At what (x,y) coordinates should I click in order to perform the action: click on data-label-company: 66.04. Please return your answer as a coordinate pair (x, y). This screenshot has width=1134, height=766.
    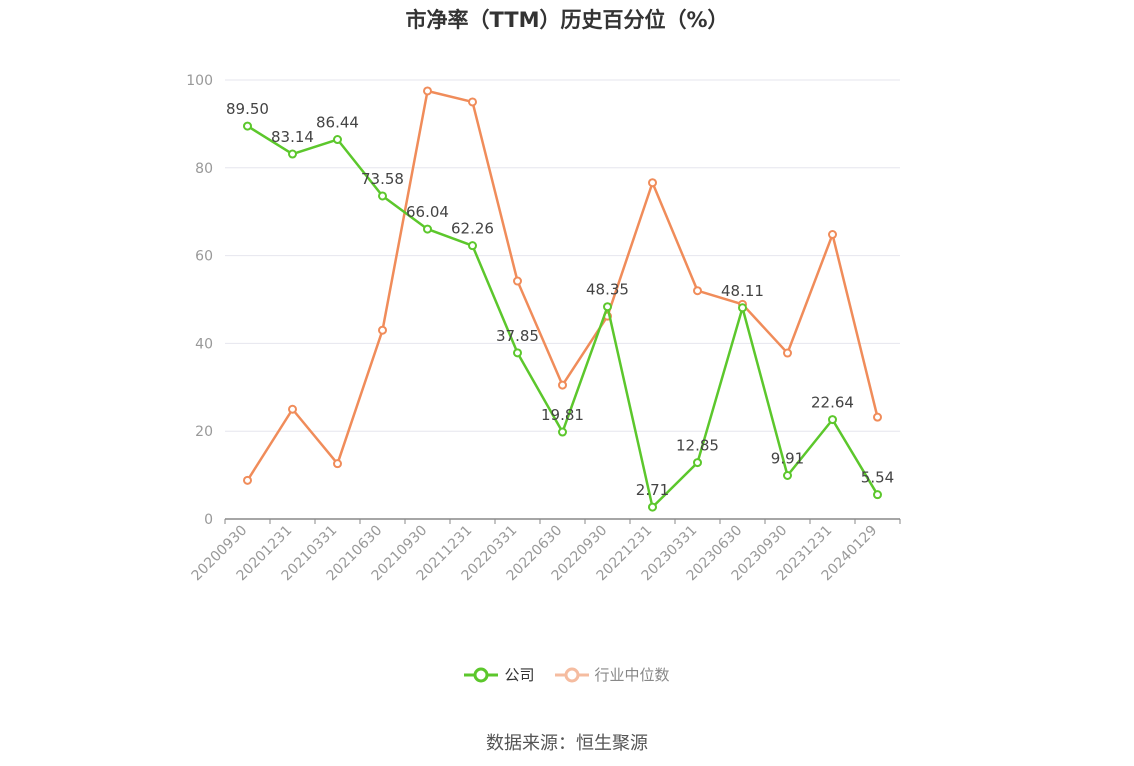
    Looking at the image, I should click on (427, 212).